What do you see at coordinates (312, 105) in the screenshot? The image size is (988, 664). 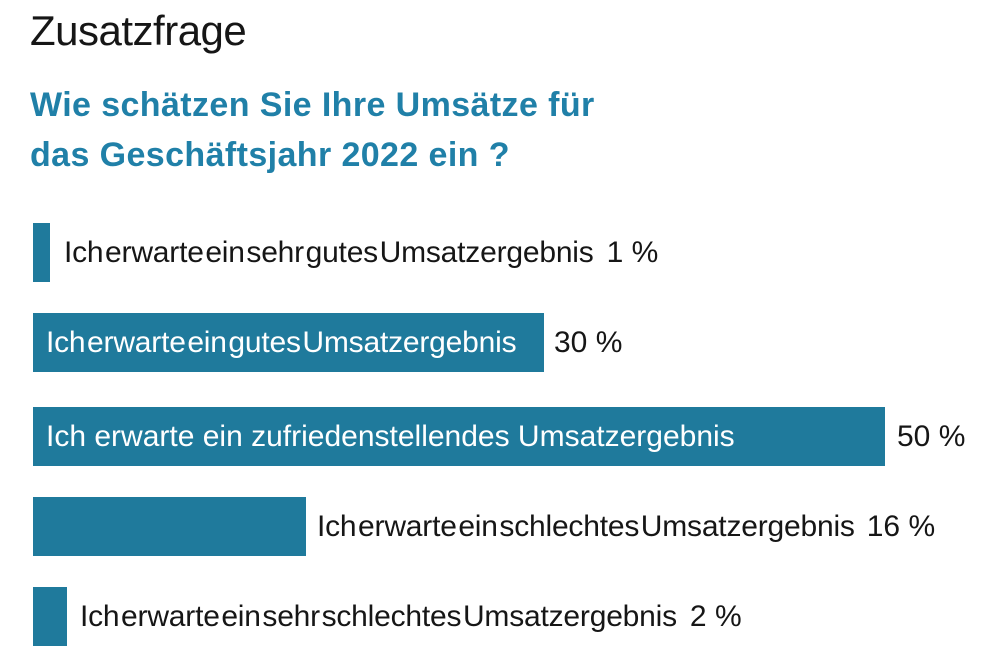 I see `chart-question-line1: Wie schätzen Sie Ihre Umsätze für` at bounding box center [312, 105].